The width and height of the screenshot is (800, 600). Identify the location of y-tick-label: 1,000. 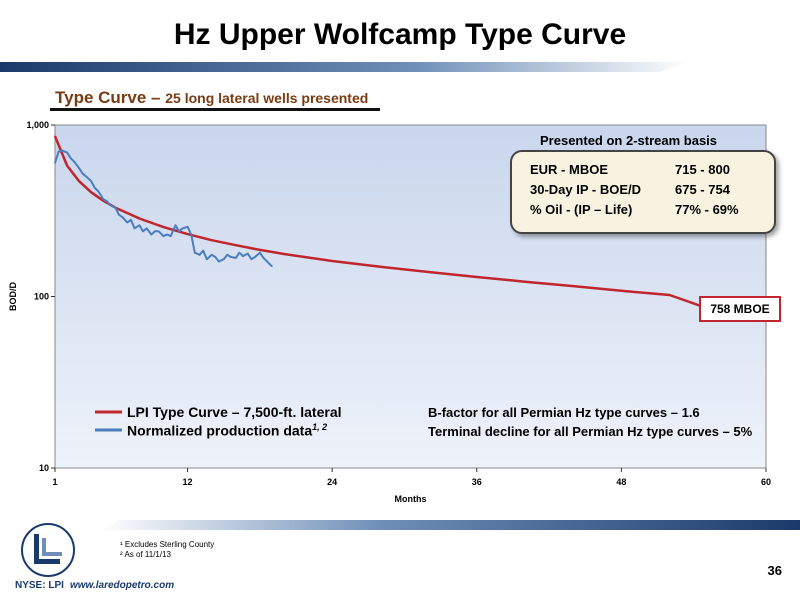
(37, 125).